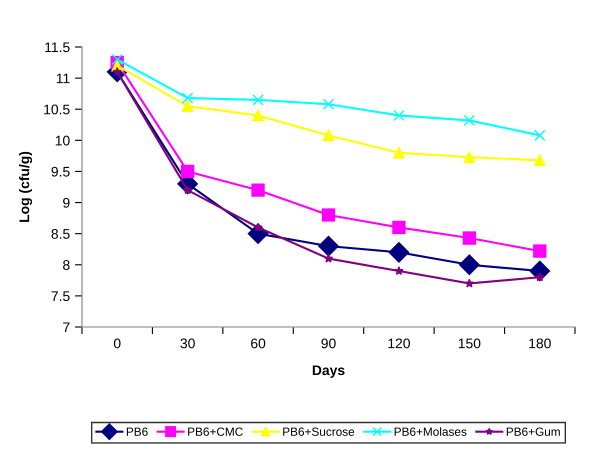 The width and height of the screenshot is (603, 475). I want to click on x-tick-label: 30, so click(187, 343).